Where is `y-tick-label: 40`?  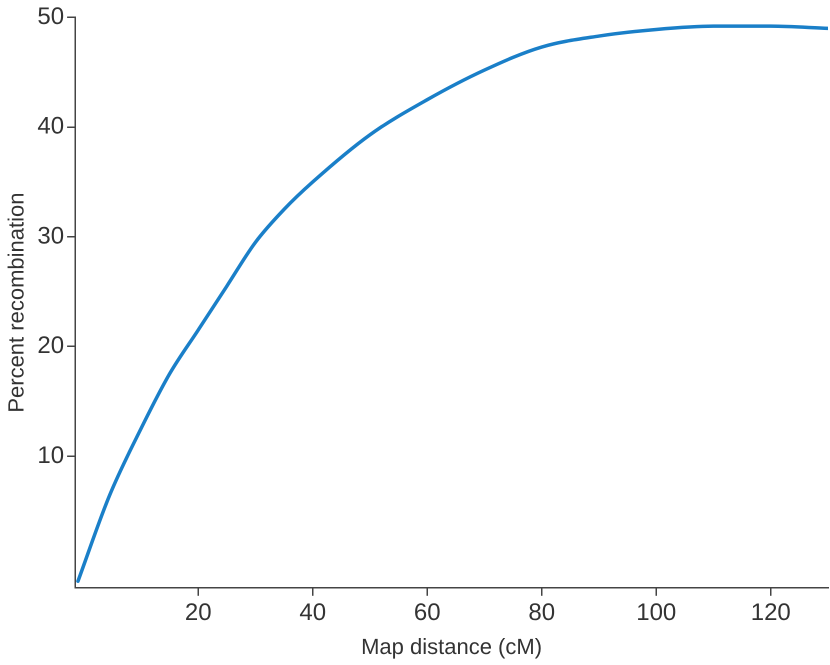 y-tick-label: 40 is located at coordinates (50, 126).